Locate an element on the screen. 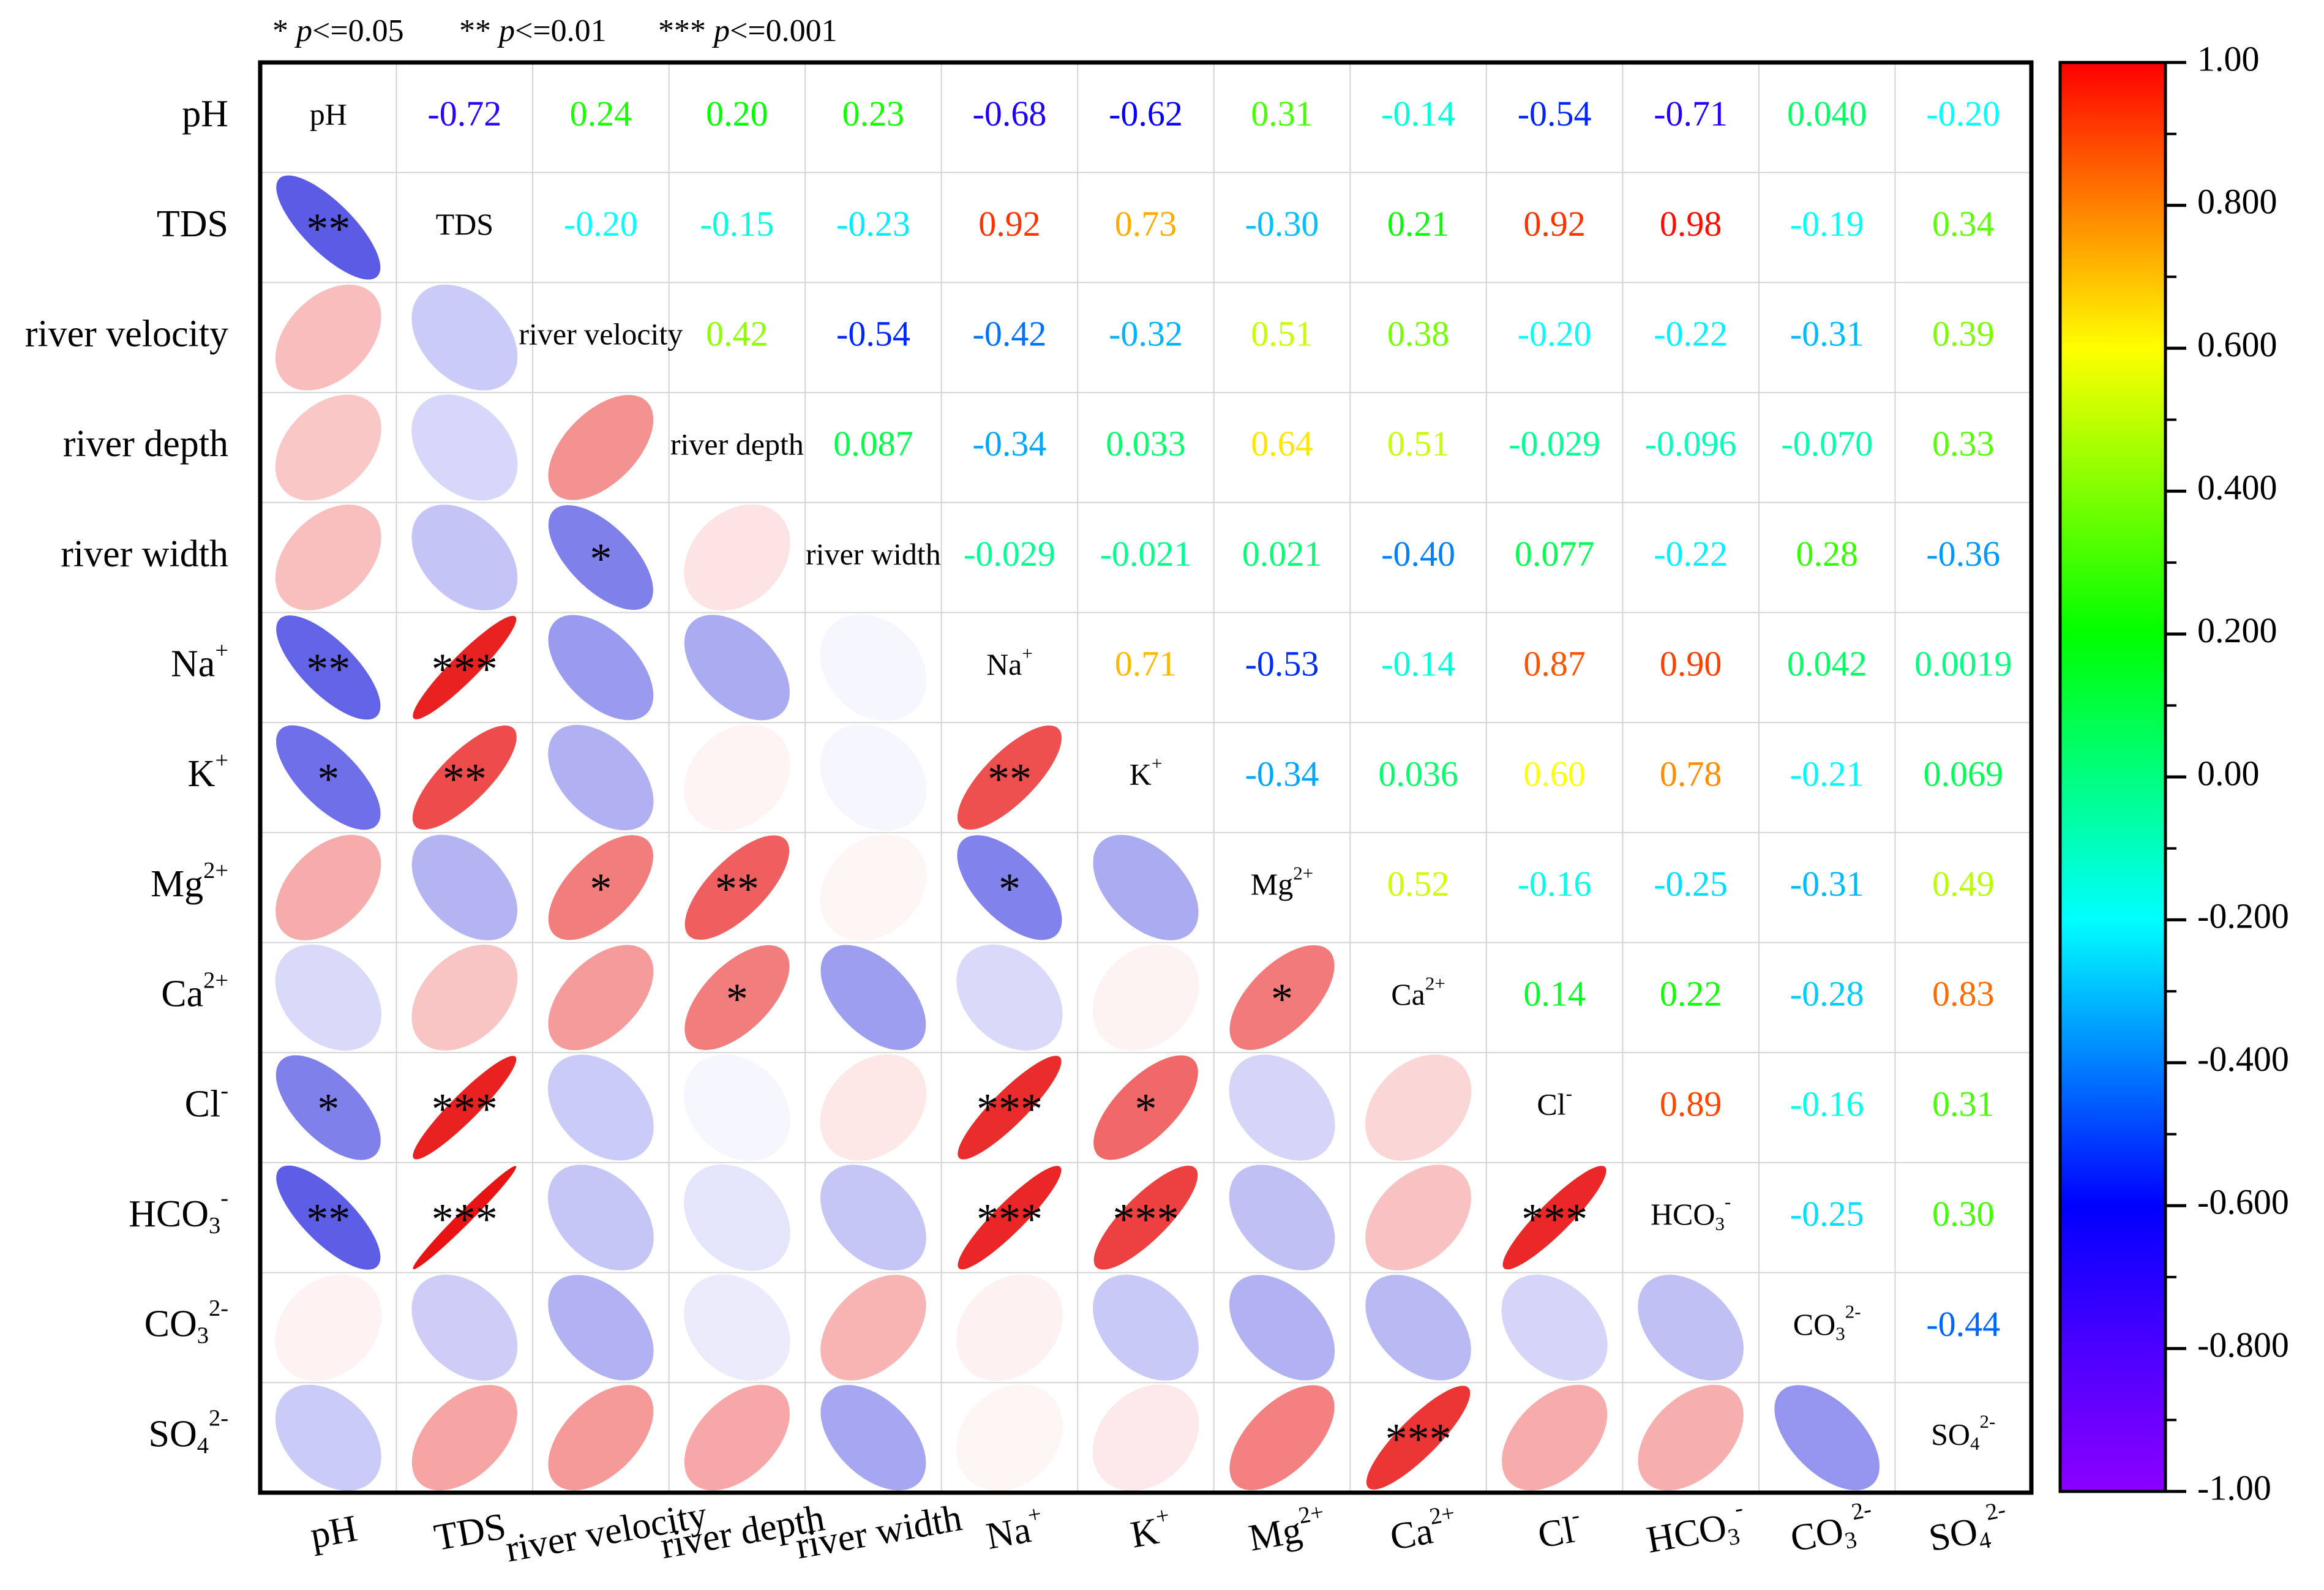 The width and height of the screenshot is (2324, 1590). colorbar-tick-label: -0.200 is located at coordinates (2243, 916).